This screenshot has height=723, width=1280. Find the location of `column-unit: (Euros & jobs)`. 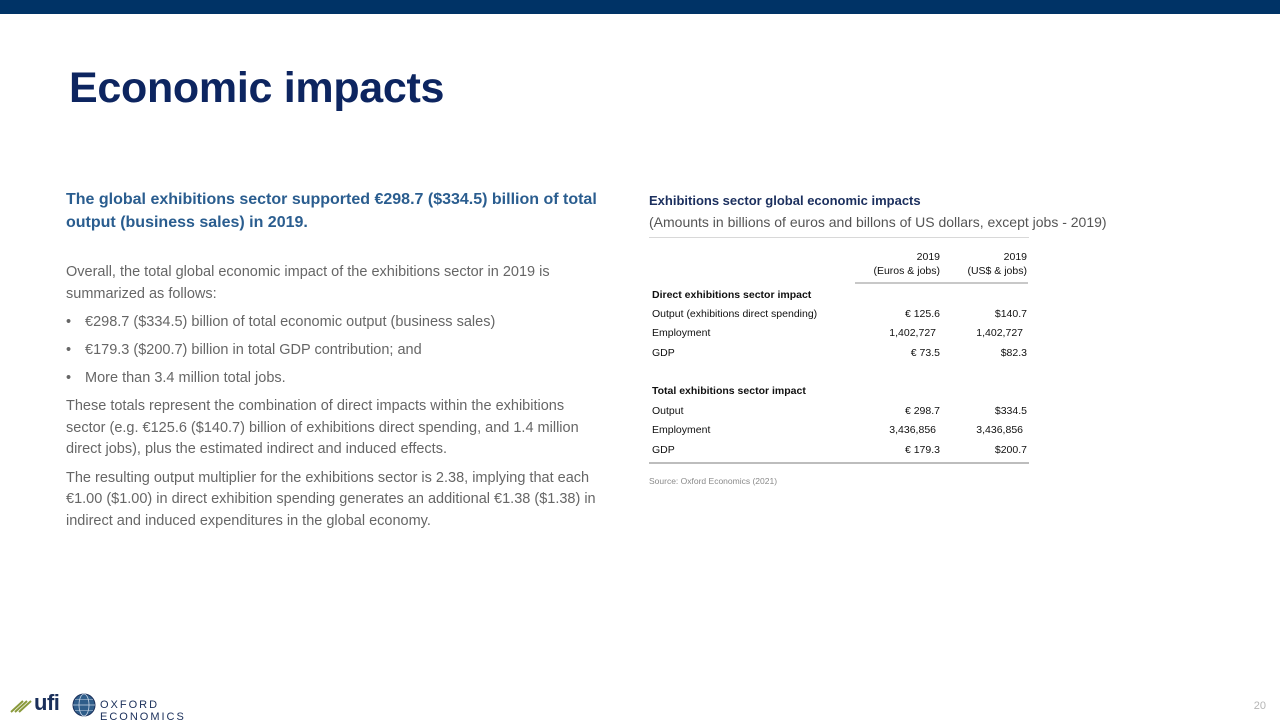

column-unit: (Euros & jobs) is located at coordinates (906, 271).